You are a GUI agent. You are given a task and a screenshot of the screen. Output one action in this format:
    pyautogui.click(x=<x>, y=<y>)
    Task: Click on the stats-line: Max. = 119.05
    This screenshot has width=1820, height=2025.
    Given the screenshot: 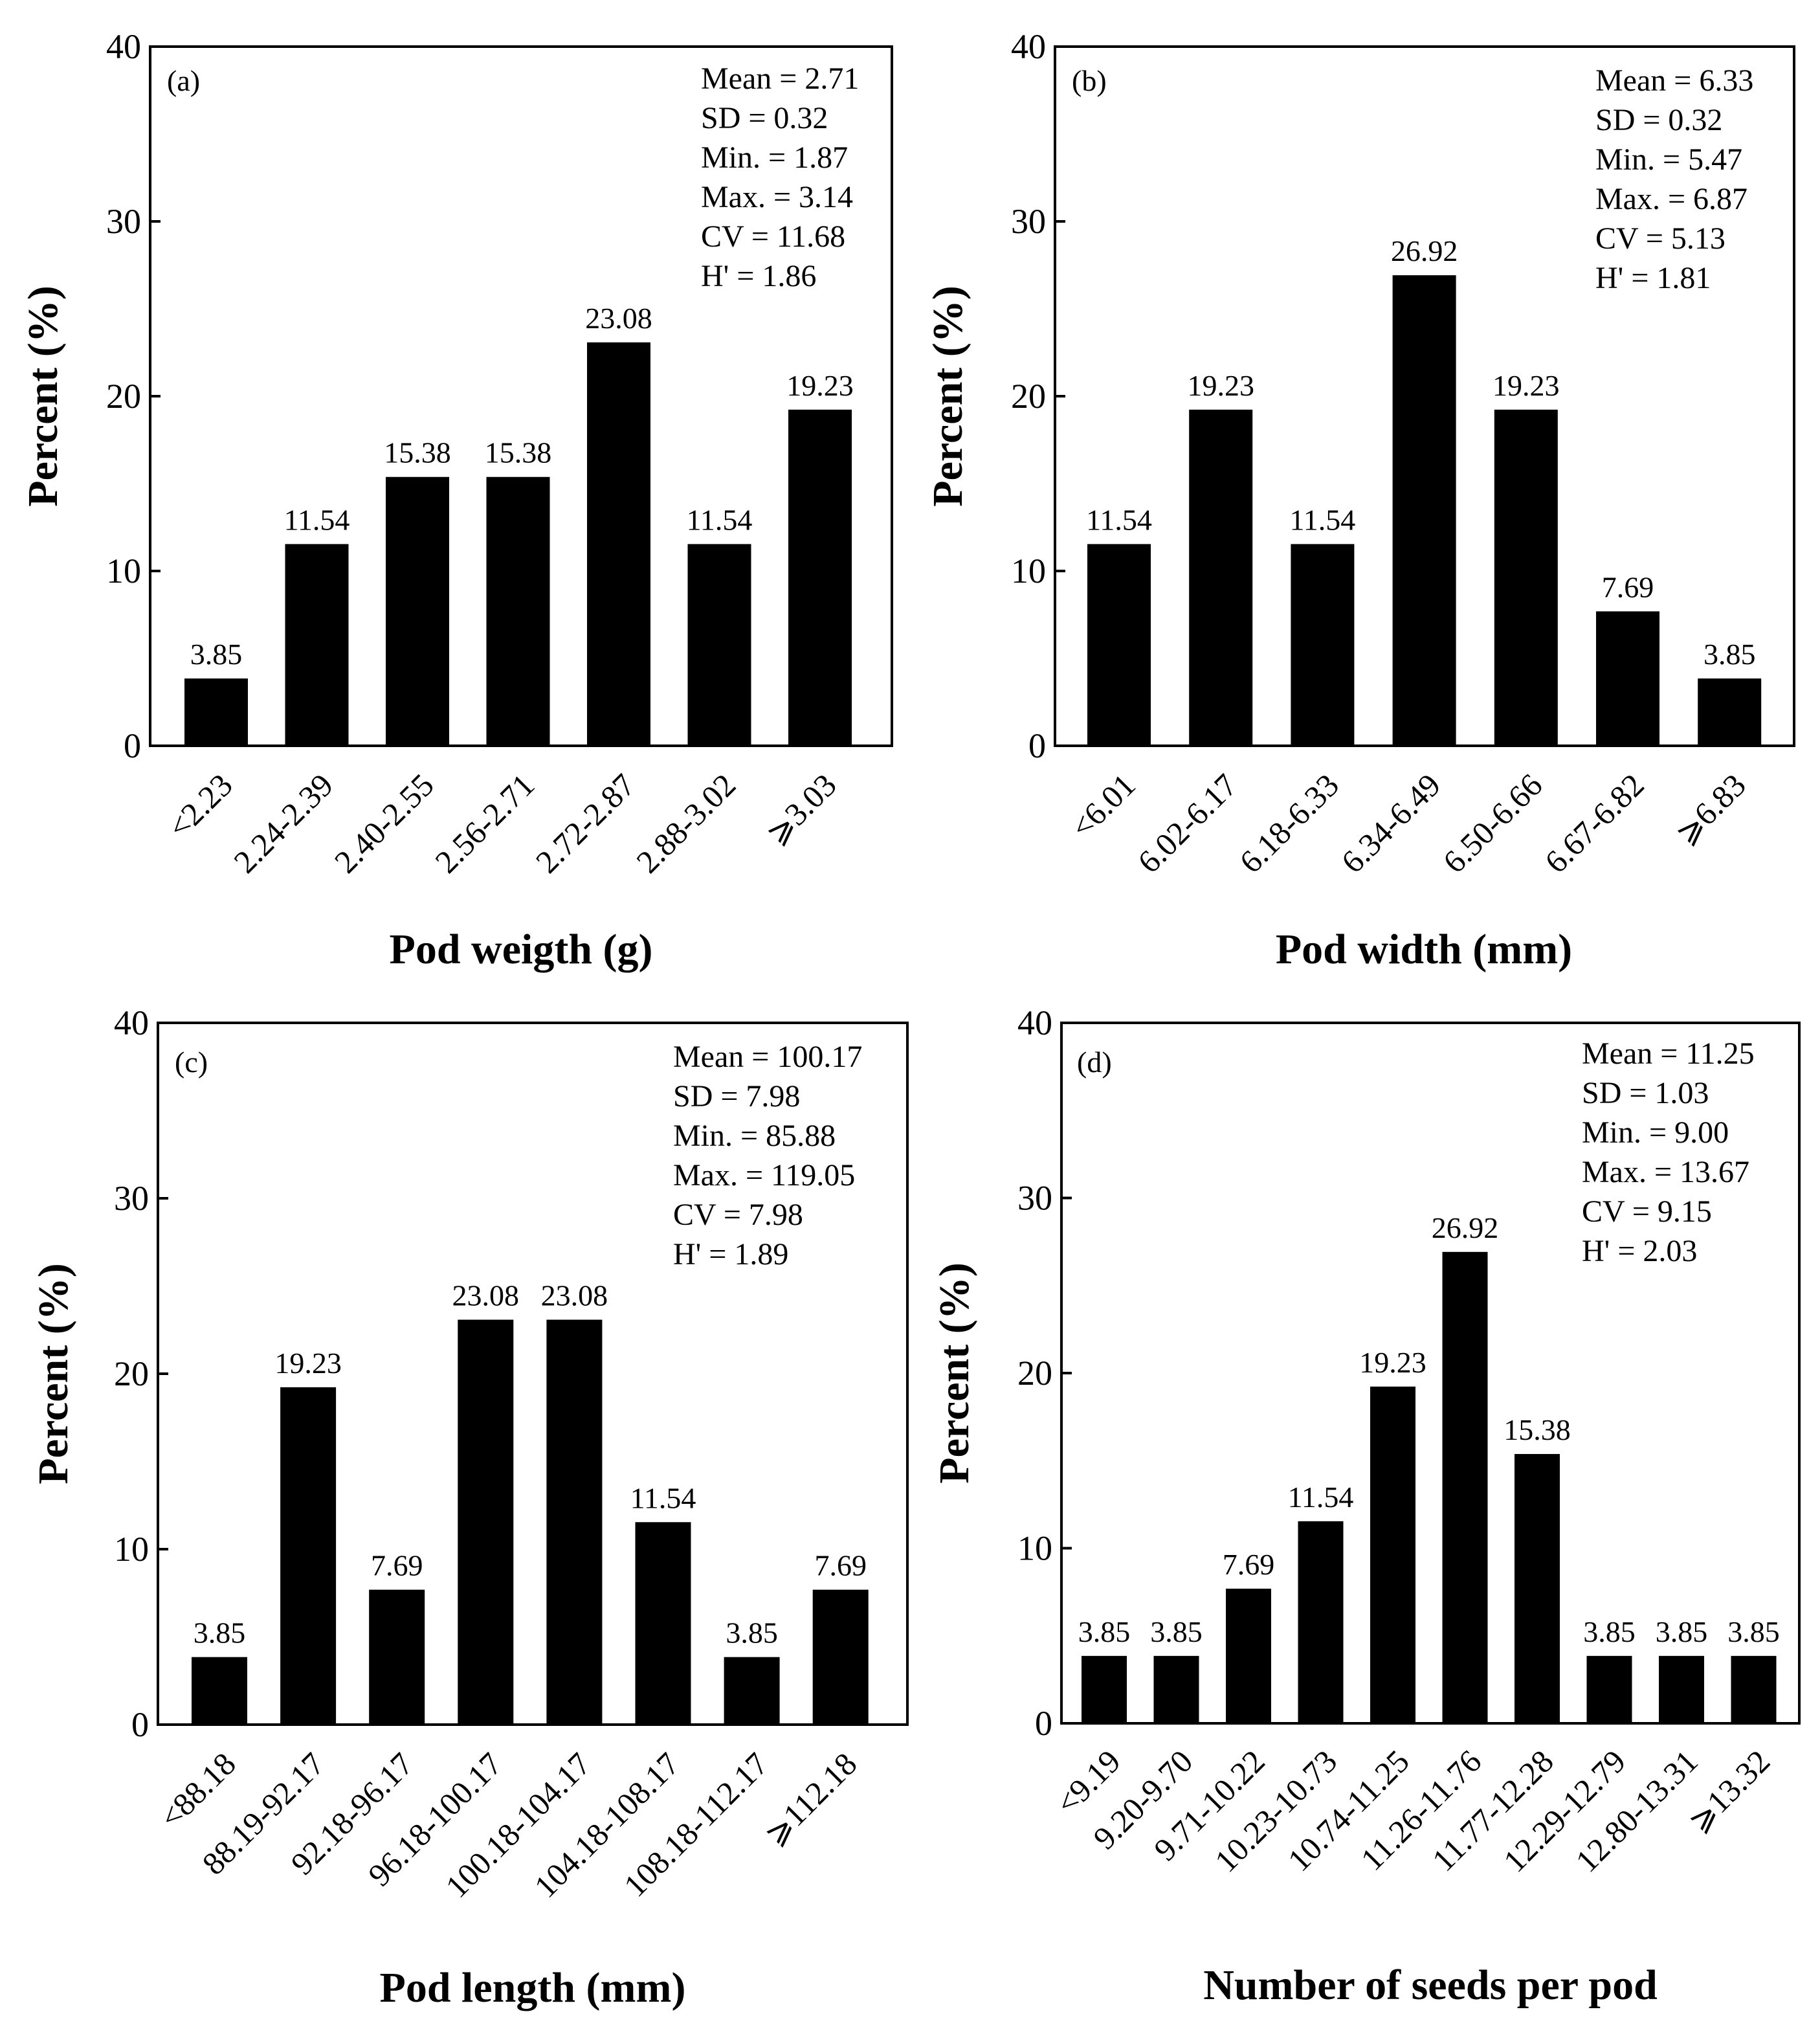 What is the action you would take?
    pyautogui.click(x=764, y=1175)
    